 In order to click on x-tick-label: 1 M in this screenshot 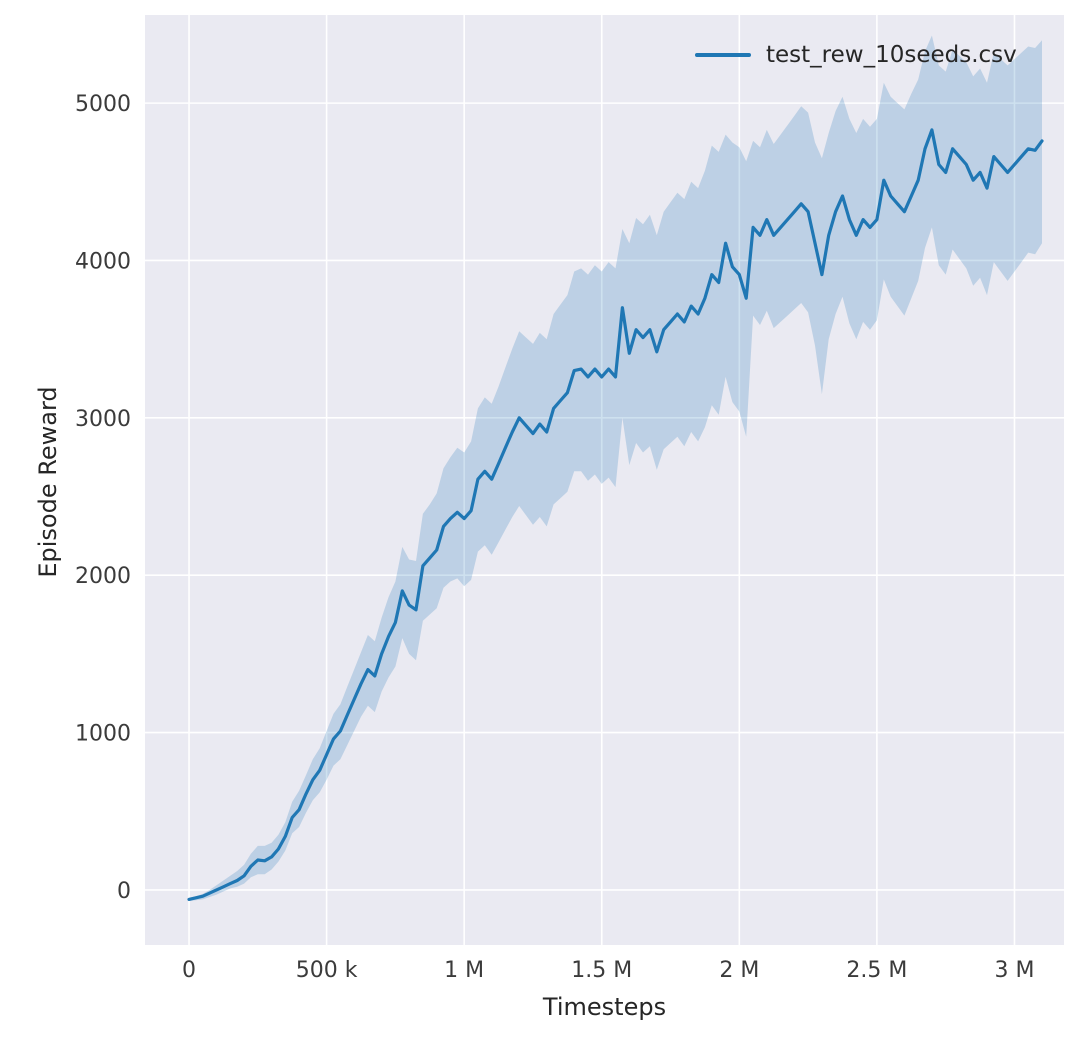, I will do `click(464, 970)`.